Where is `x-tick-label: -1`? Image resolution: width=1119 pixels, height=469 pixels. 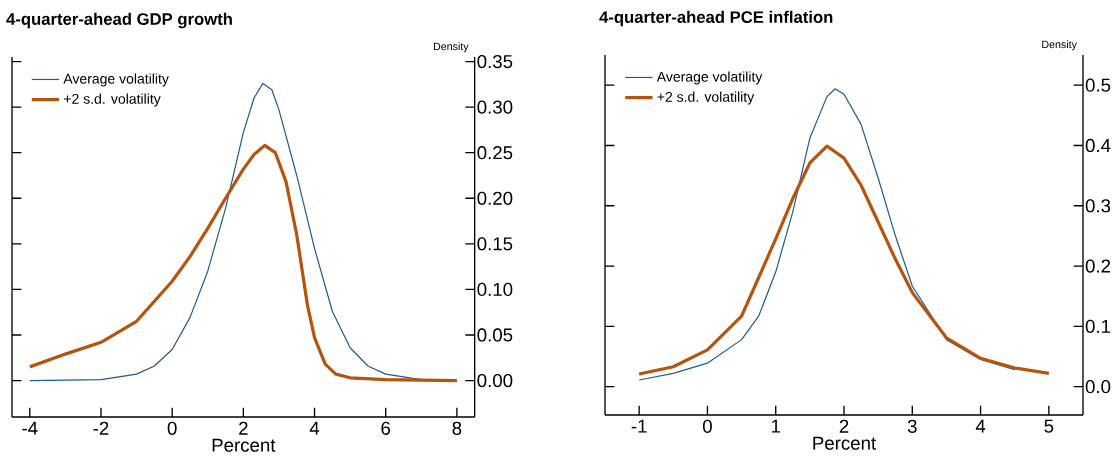 x-tick-label: -1 is located at coordinates (639, 426).